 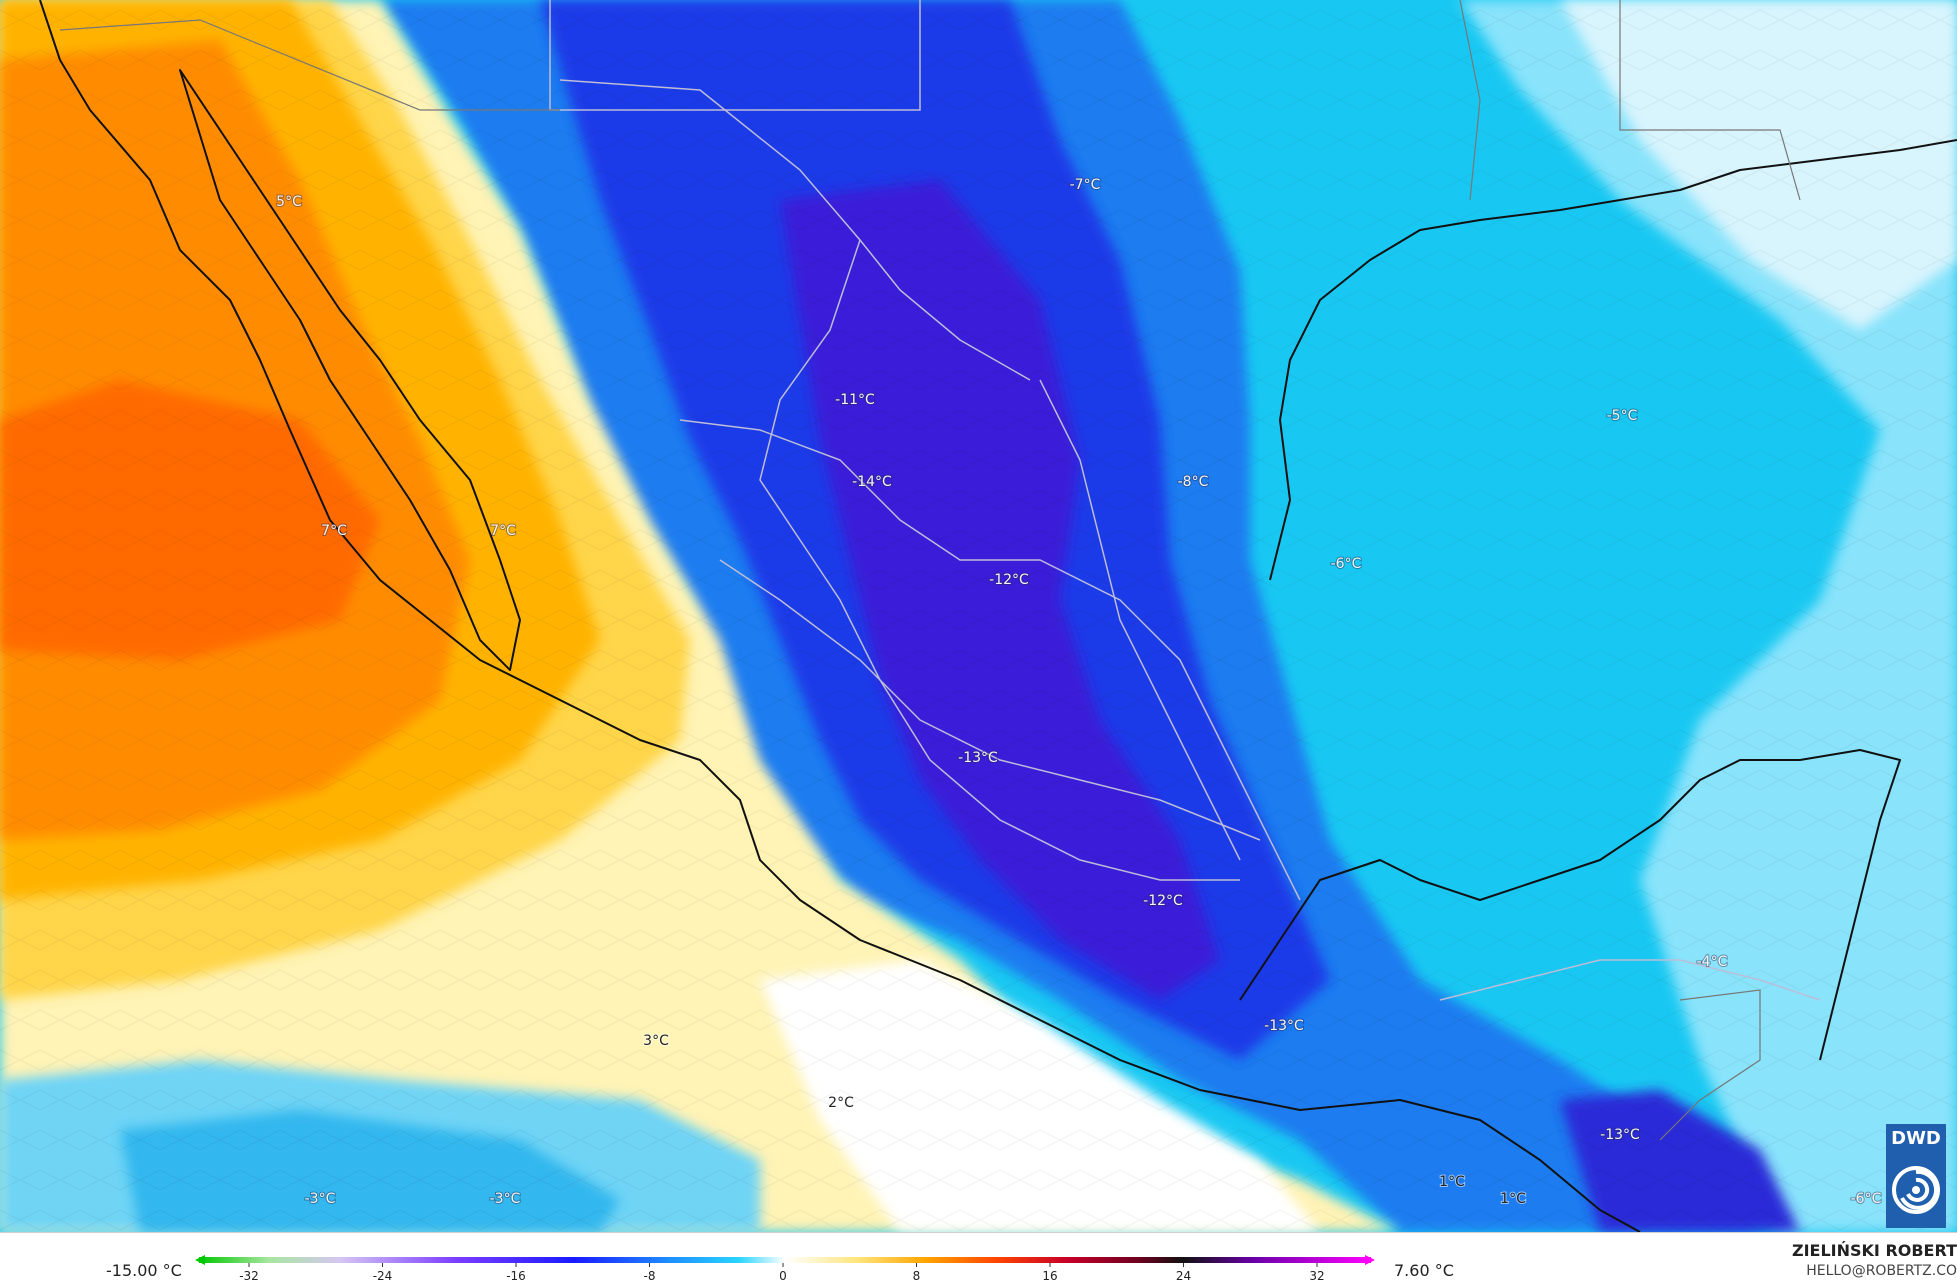 What do you see at coordinates (785, 1260) in the screenshot?
I see `color-scale-bar` at bounding box center [785, 1260].